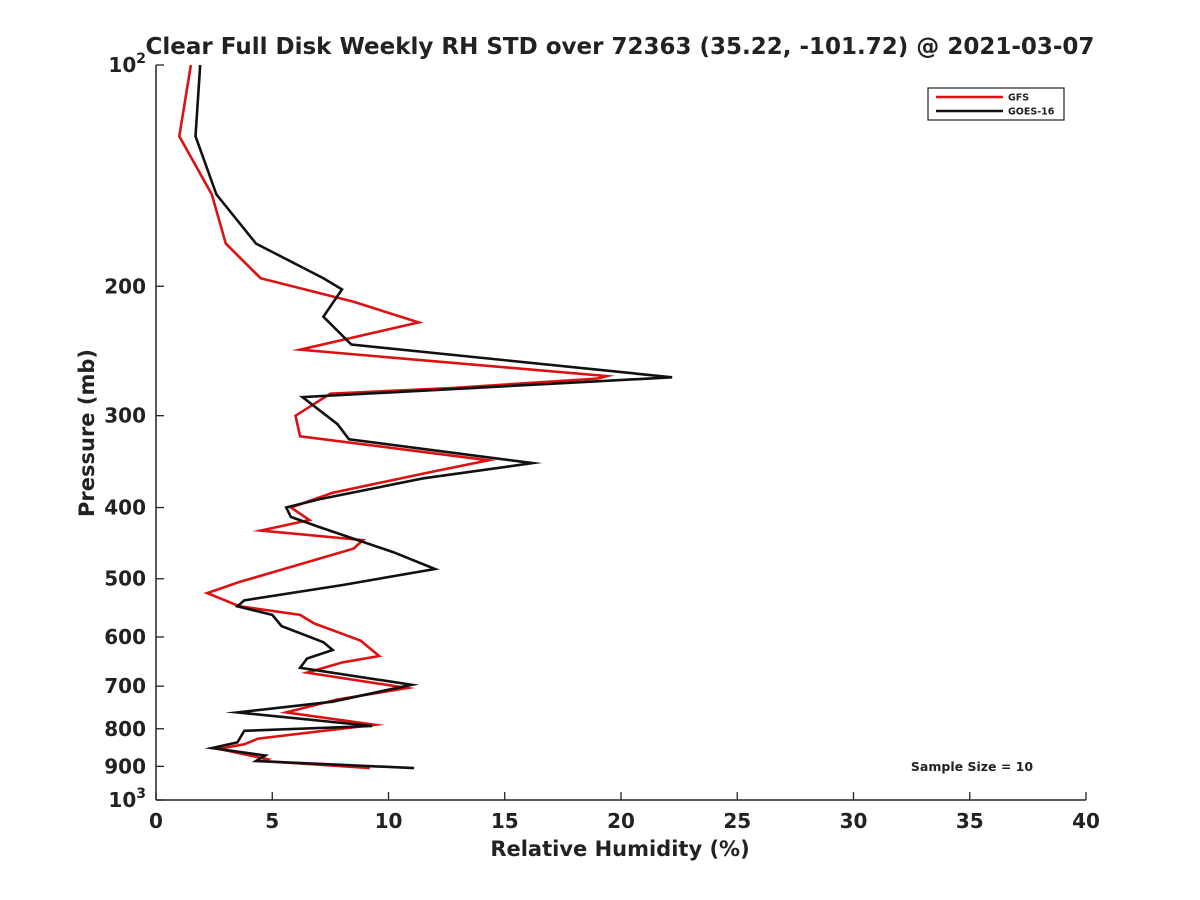 This screenshot has height=900, width=1200. Describe the element at coordinates (737, 821) in the screenshot. I see `x-tick-label: 25` at that location.